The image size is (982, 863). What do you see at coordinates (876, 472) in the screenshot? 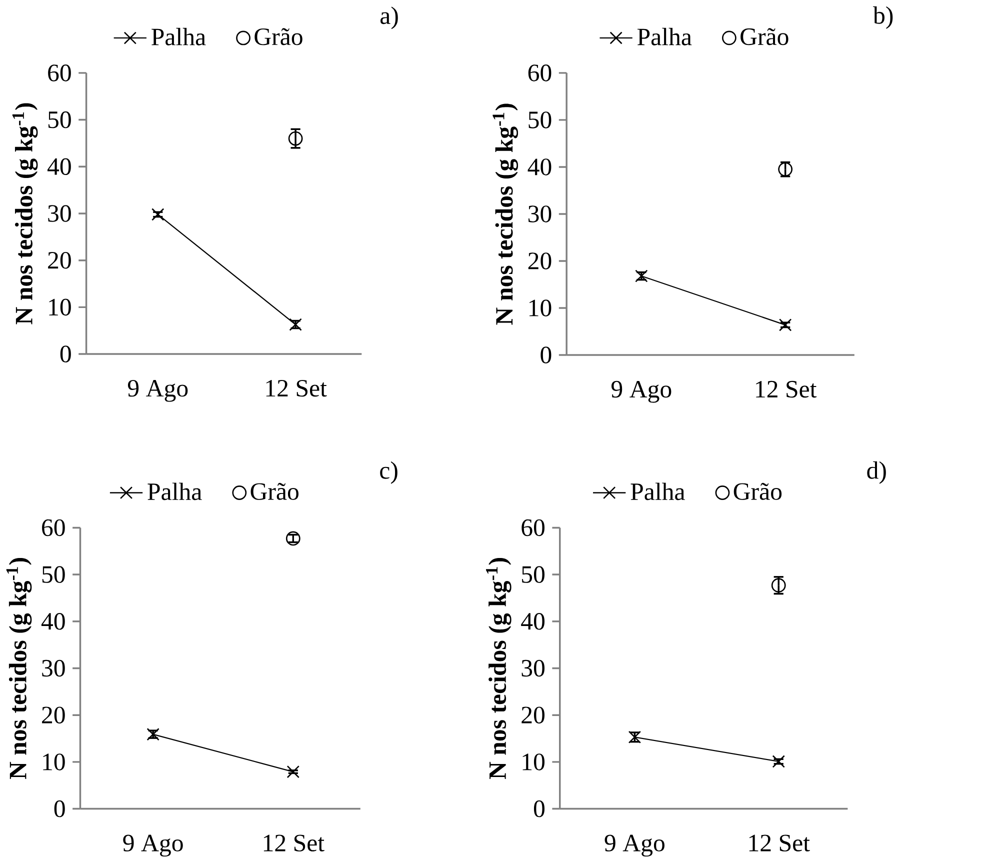
I see `text: d)` at bounding box center [876, 472].